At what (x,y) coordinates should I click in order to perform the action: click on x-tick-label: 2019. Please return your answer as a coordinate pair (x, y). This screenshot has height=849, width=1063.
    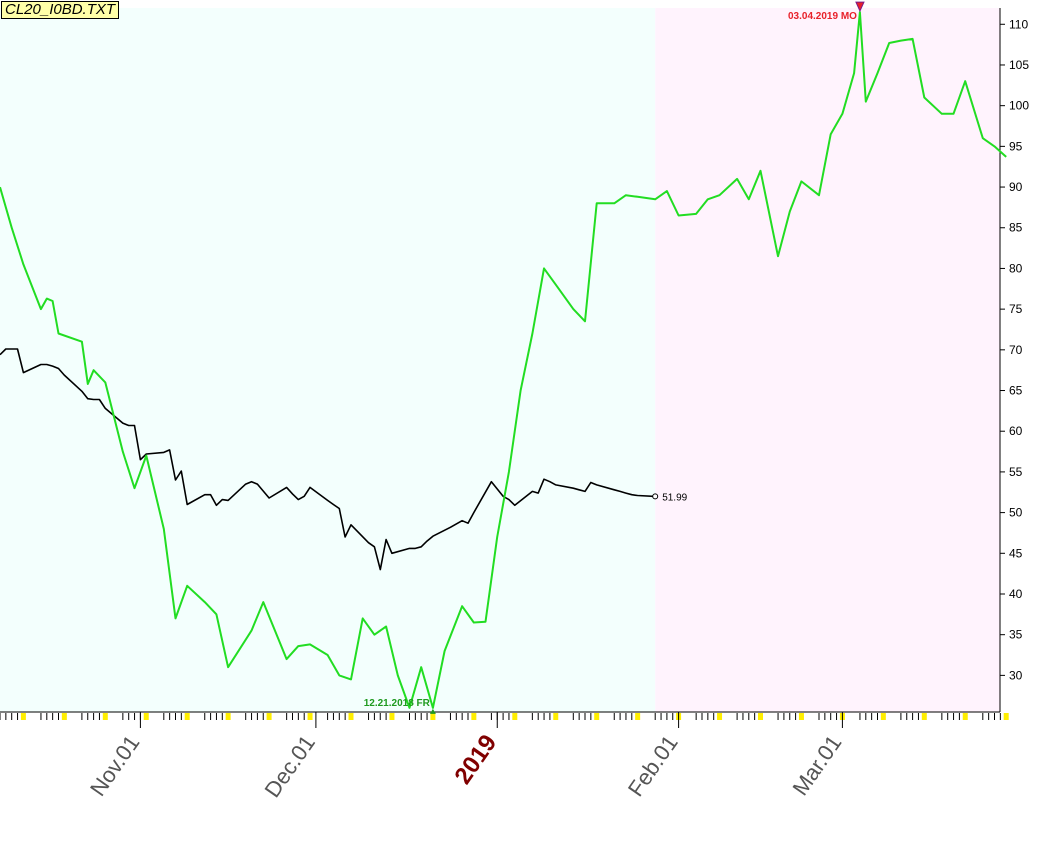
    Looking at the image, I should click on (475, 759).